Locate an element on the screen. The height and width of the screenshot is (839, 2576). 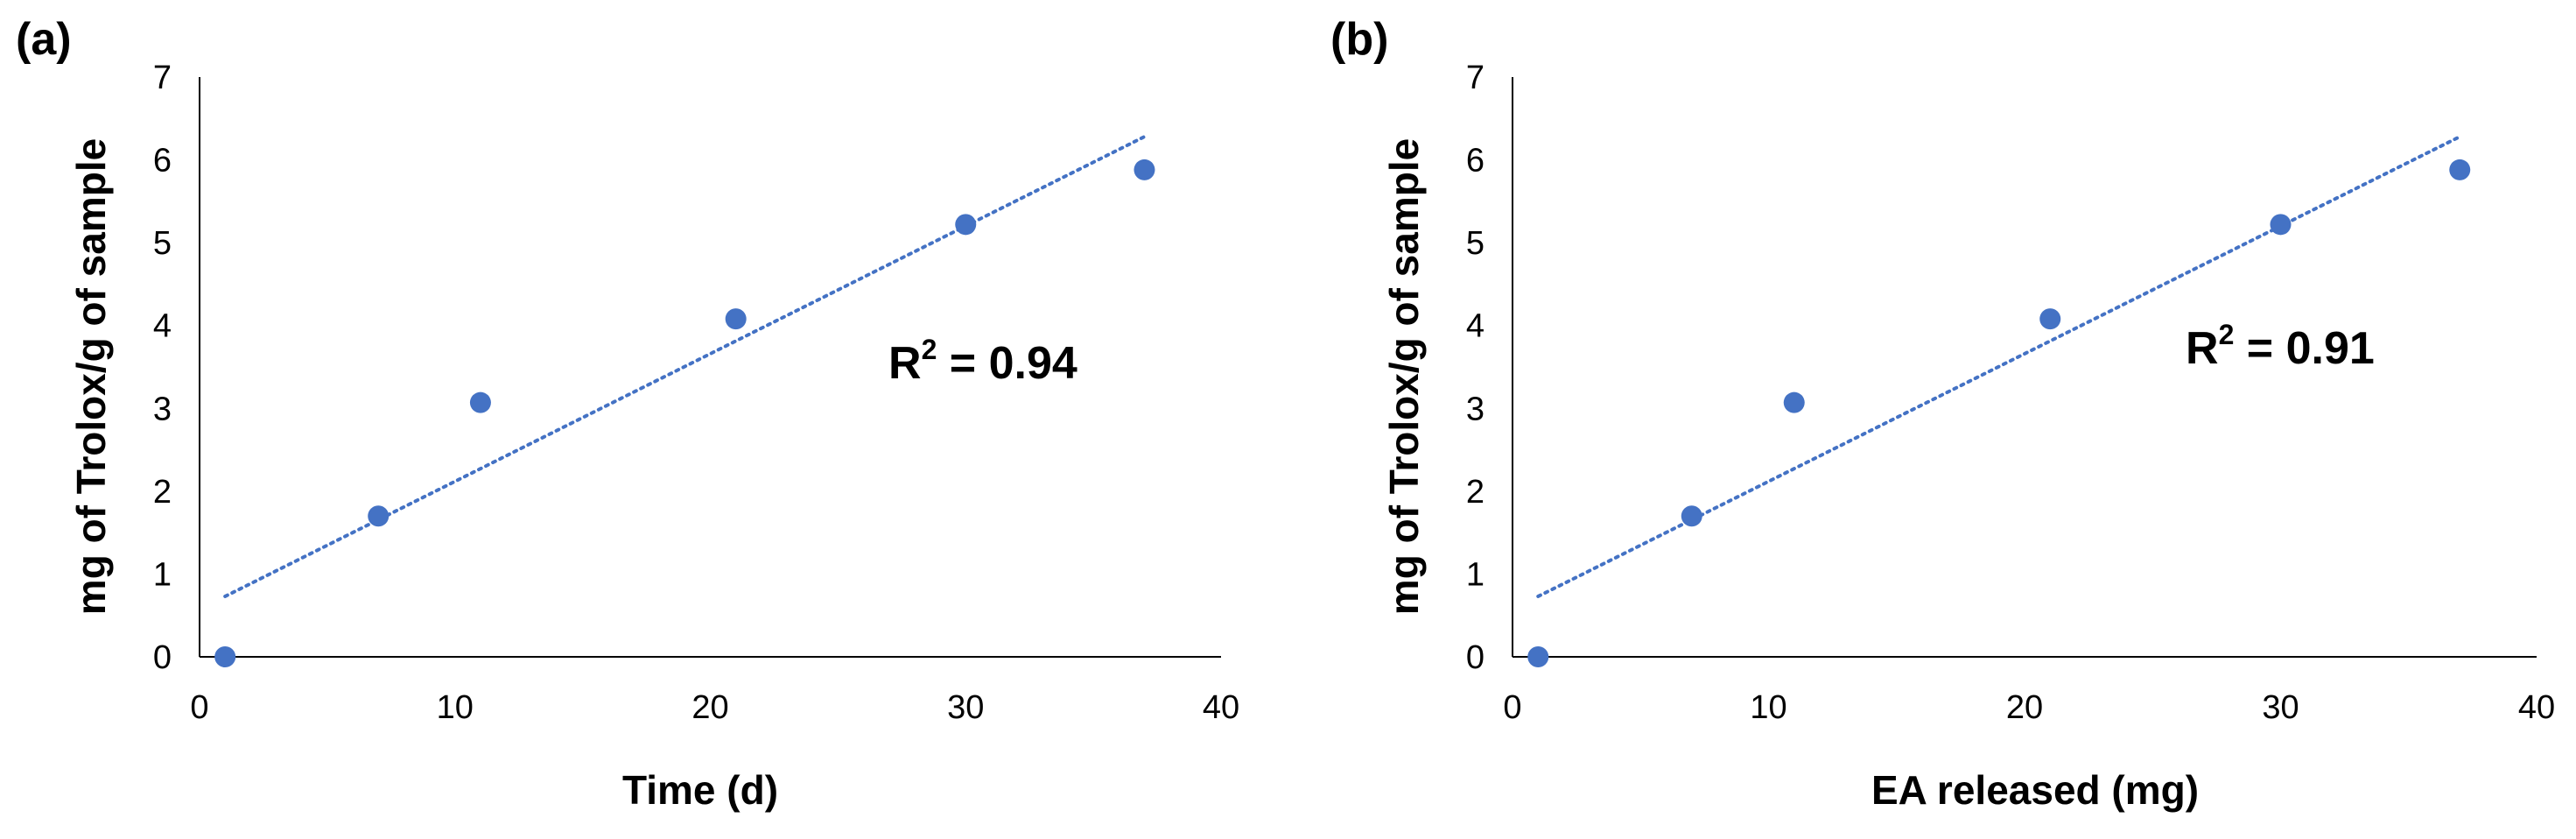
r-squared-superscript-b: 2 is located at coordinates (2227, 334).